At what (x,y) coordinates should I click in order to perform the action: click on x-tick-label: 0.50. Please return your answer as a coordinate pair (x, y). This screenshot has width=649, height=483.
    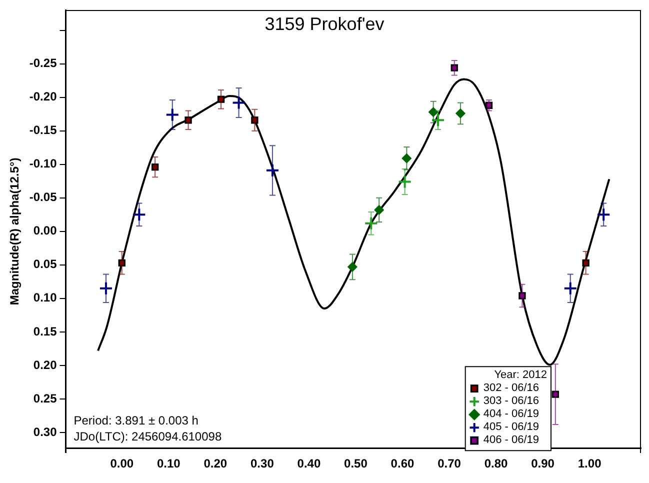
    Looking at the image, I should click on (356, 463).